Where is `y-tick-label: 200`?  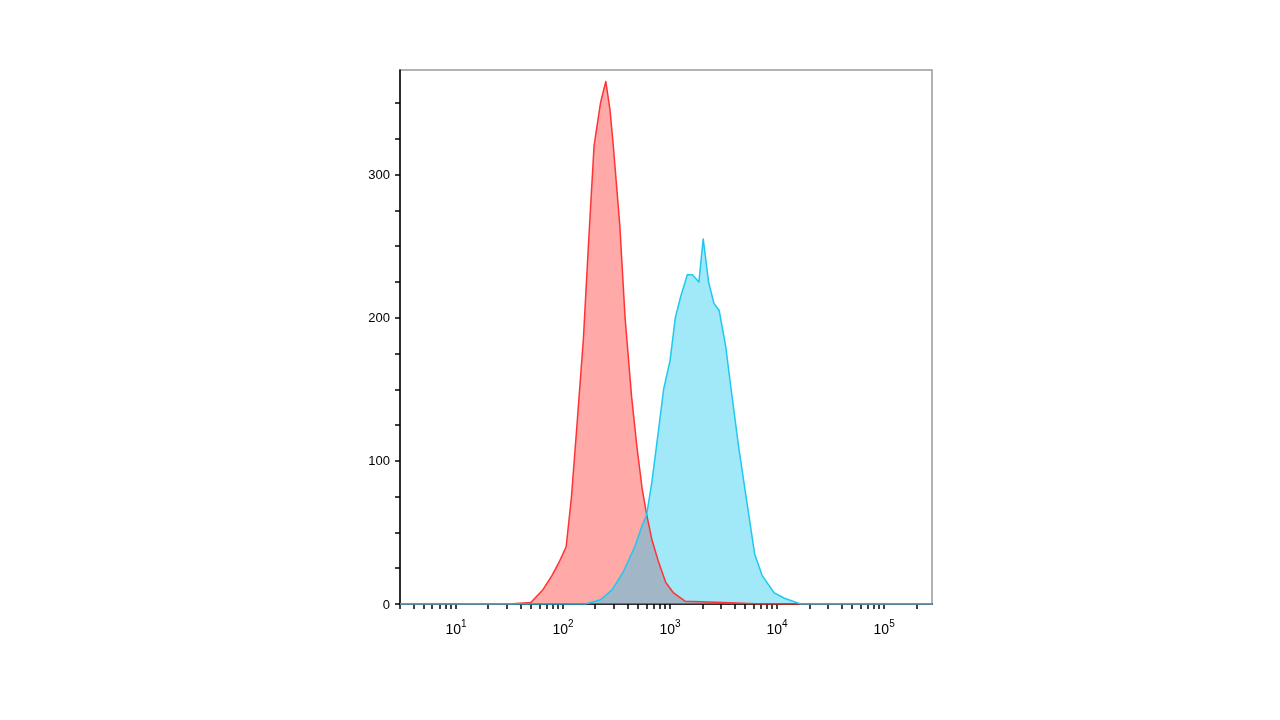 y-tick-label: 200 is located at coordinates (379, 318).